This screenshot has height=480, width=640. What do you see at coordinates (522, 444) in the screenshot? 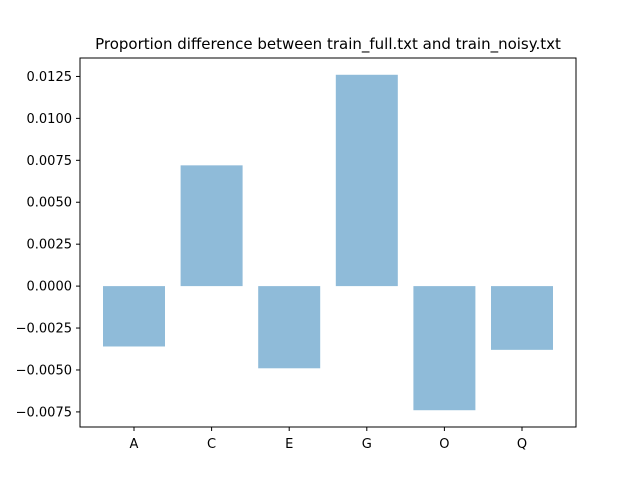
I see `x-tick-label: Q` at bounding box center [522, 444].